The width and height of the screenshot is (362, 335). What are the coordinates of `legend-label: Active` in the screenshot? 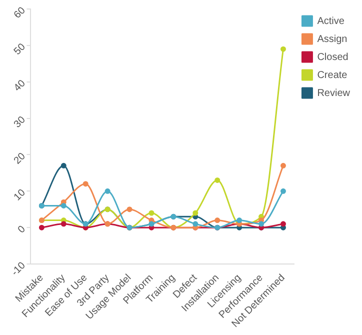 It's located at (331, 21).